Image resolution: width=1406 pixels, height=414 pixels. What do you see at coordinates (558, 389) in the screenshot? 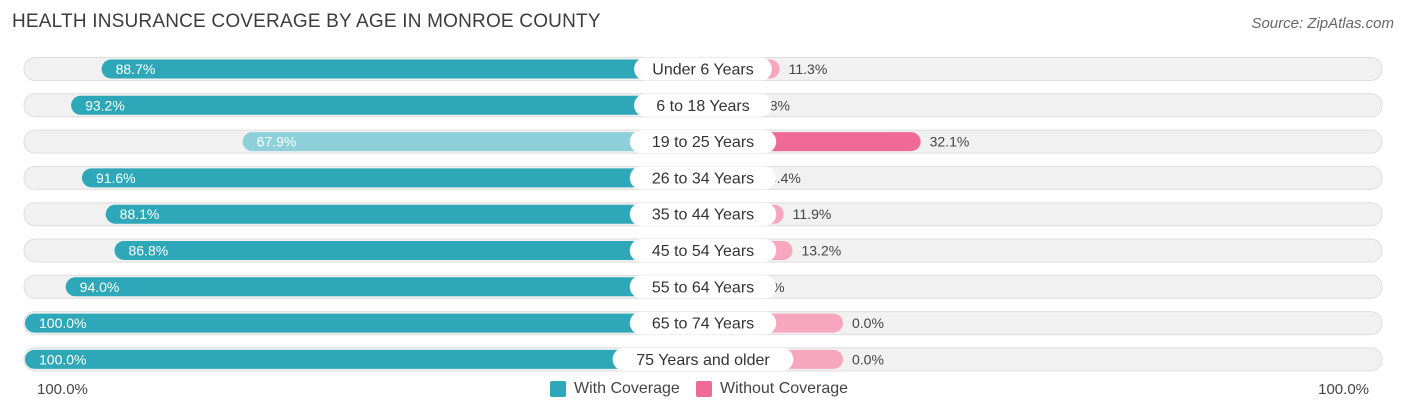
I see `legend-swatch-with-coverage` at bounding box center [558, 389].